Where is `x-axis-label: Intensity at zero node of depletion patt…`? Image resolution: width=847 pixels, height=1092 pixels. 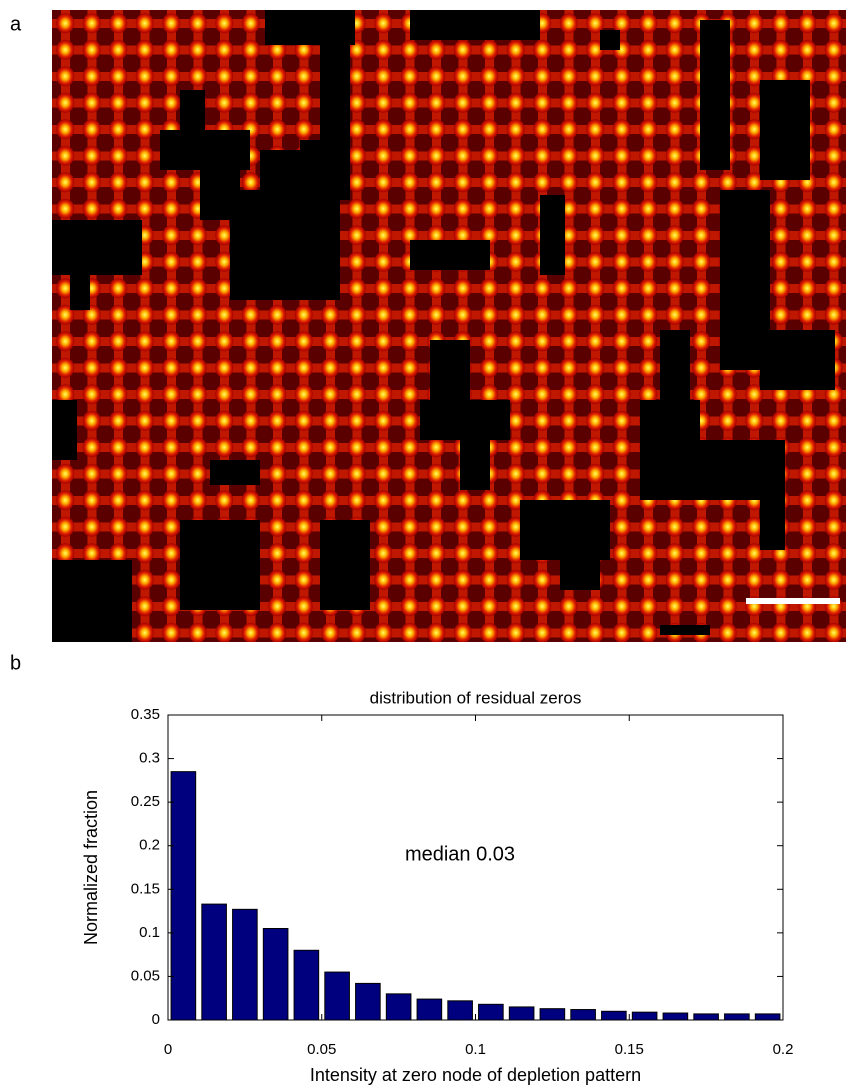 x-axis-label: Intensity at zero node of depletion patt… is located at coordinates (475, 1075).